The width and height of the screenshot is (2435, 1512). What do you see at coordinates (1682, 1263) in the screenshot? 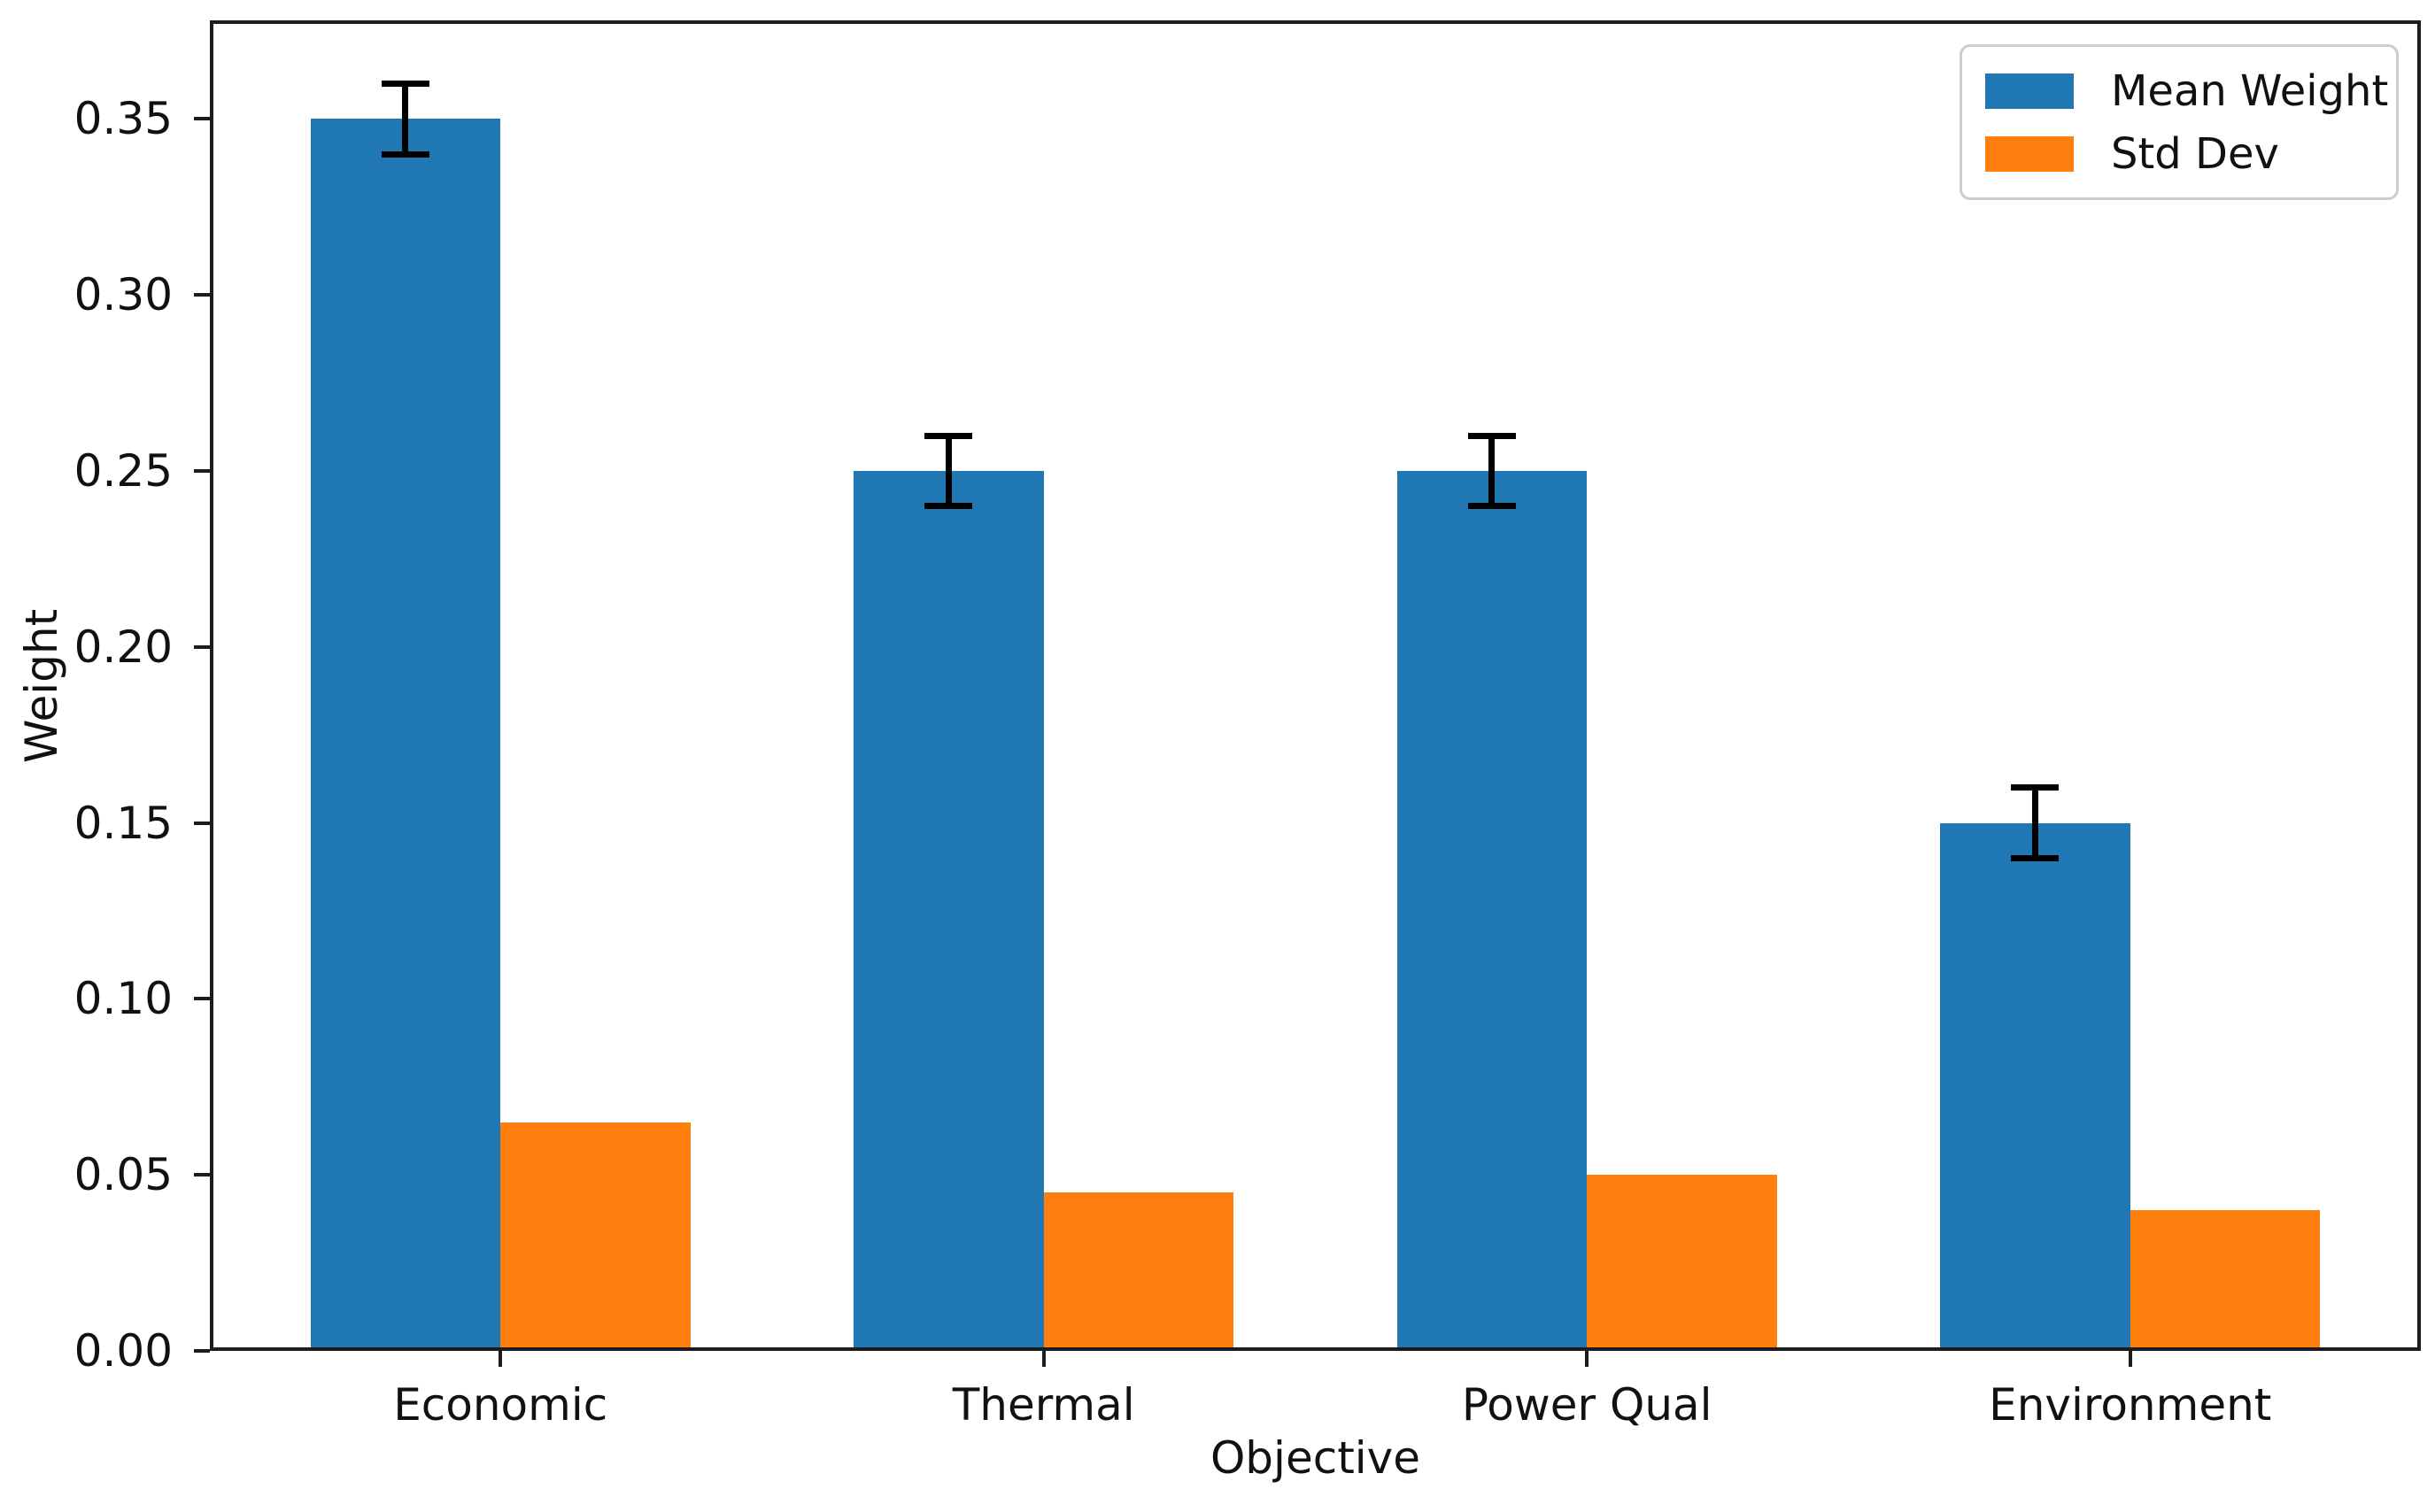
I see `bar-std-dev-power-qual` at bounding box center [1682, 1263].